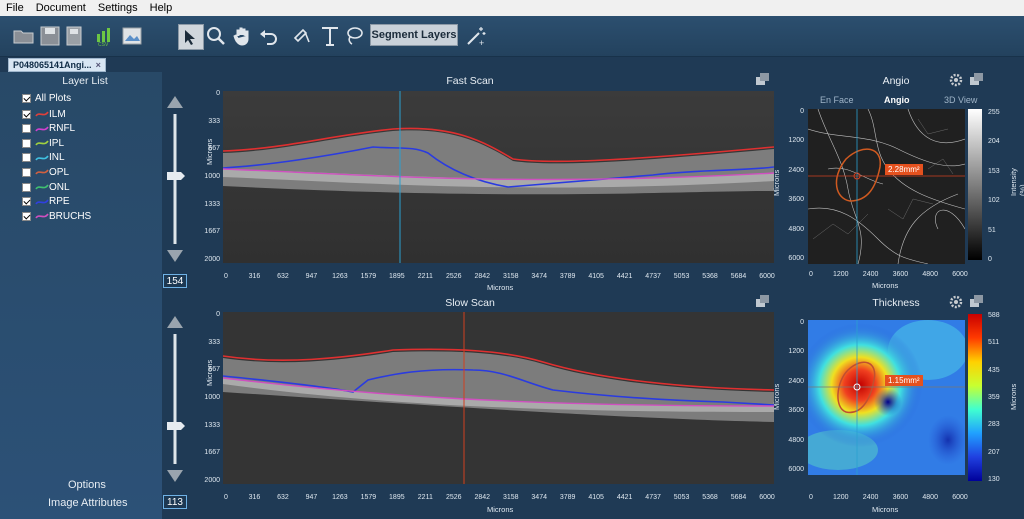  I want to click on fast-scan-y-label: Microns, so click(209, 151).